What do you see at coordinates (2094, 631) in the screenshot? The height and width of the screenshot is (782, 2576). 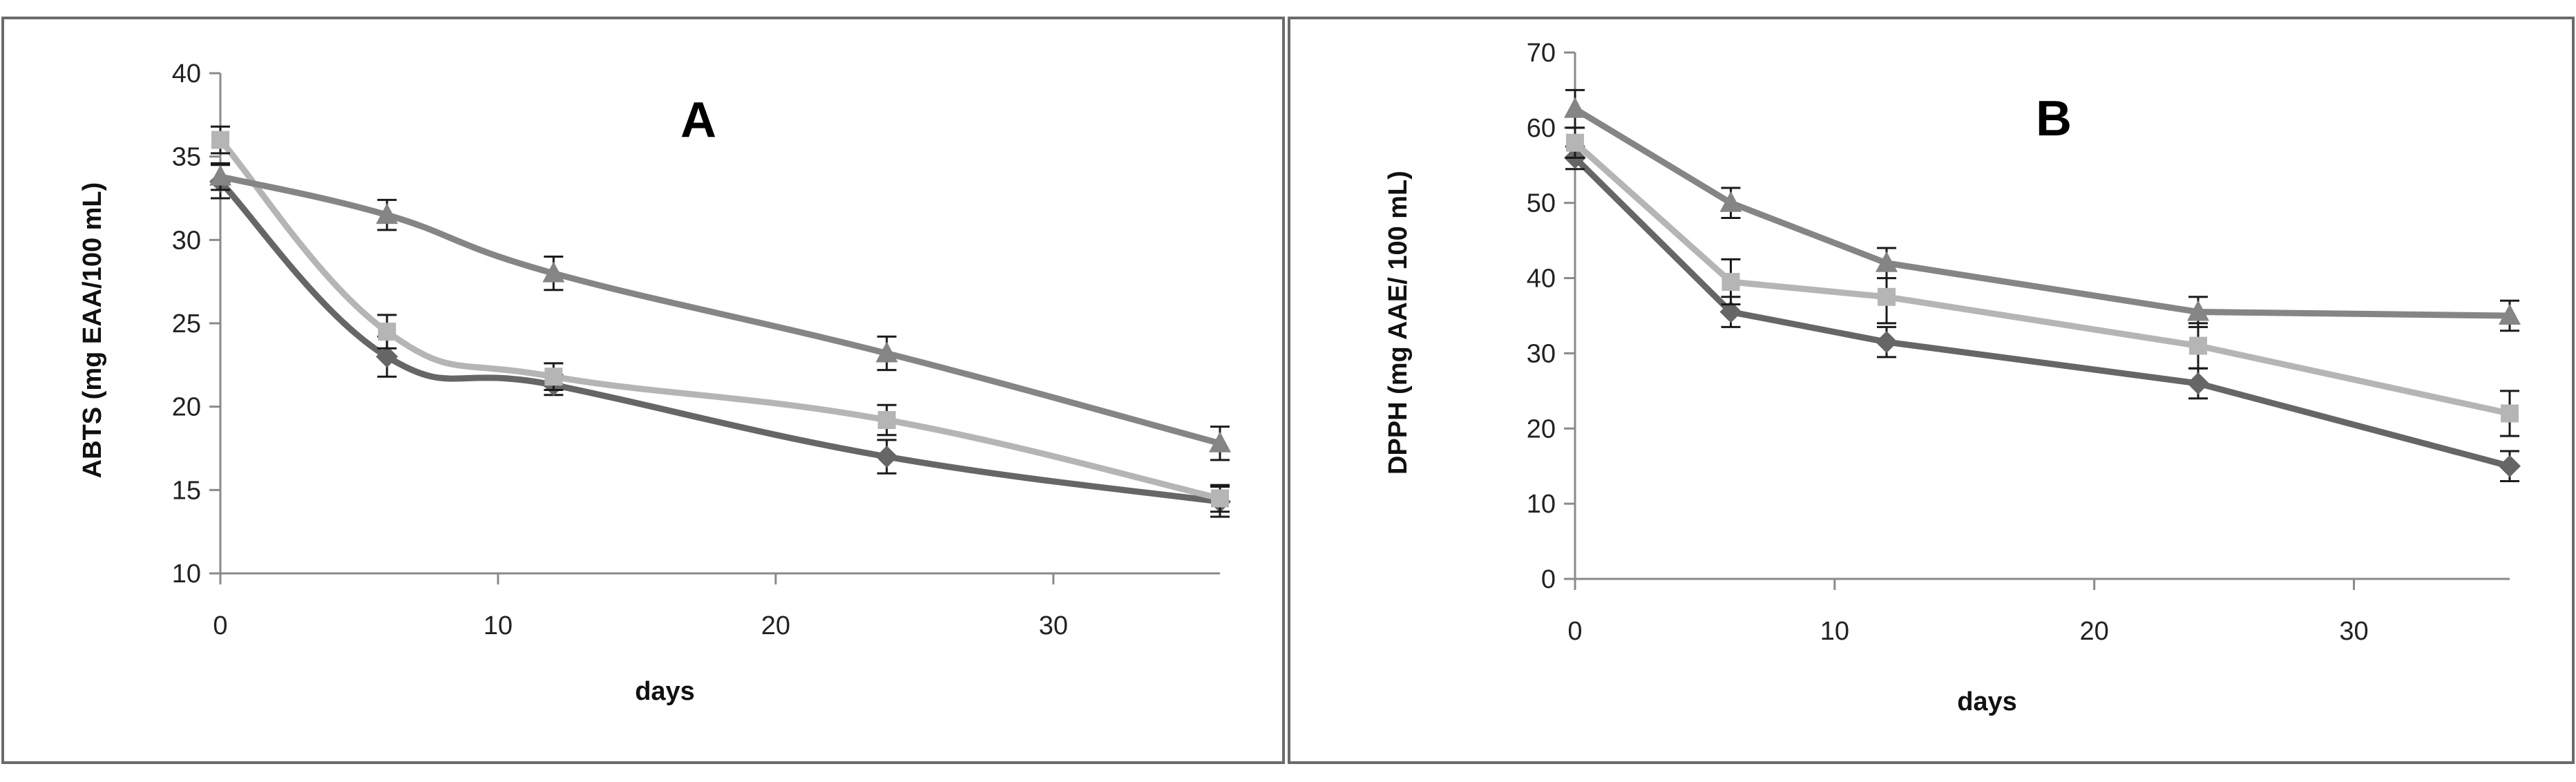 I see `chart-b-x-tick-label: 20` at bounding box center [2094, 631].